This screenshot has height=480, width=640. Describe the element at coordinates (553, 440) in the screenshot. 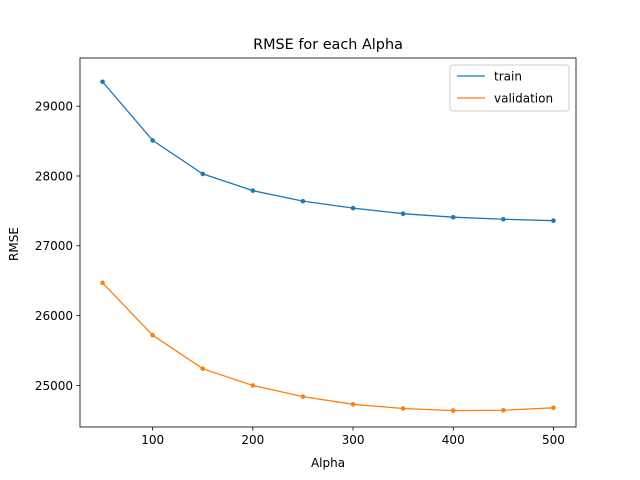

I see `x-tick-label: 500` at that location.